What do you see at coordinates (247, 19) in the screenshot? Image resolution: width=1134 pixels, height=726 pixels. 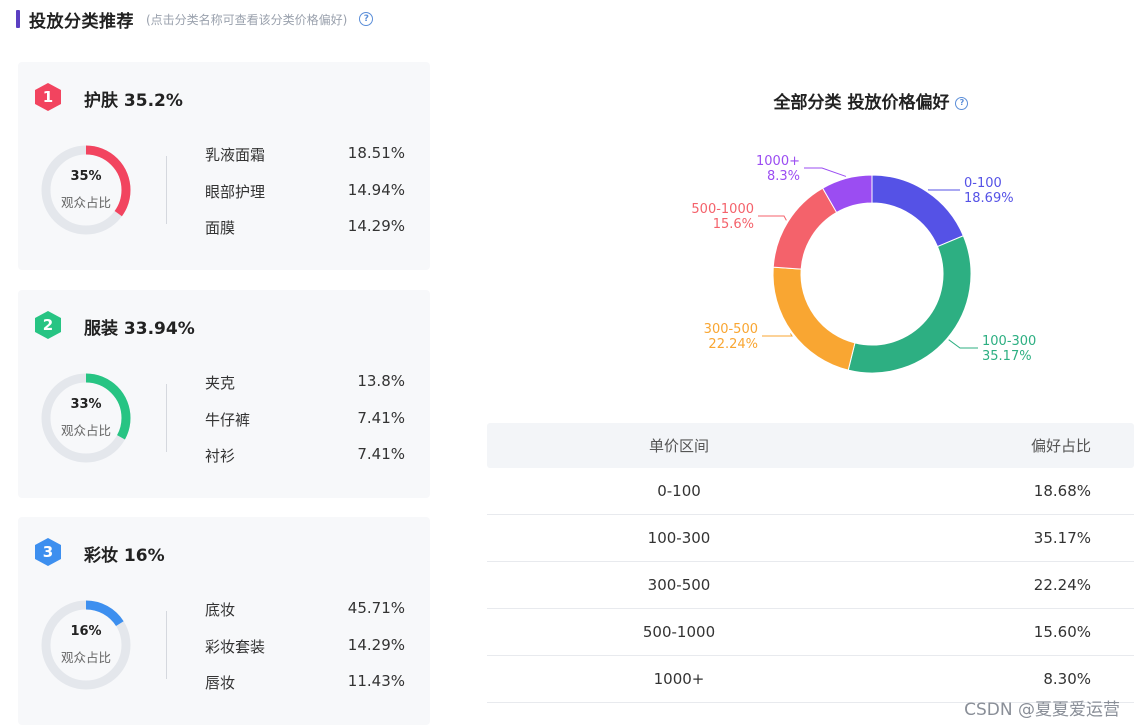 I see `section-hint: (点击分类名称可查看该分类价格偏好)` at bounding box center [247, 19].